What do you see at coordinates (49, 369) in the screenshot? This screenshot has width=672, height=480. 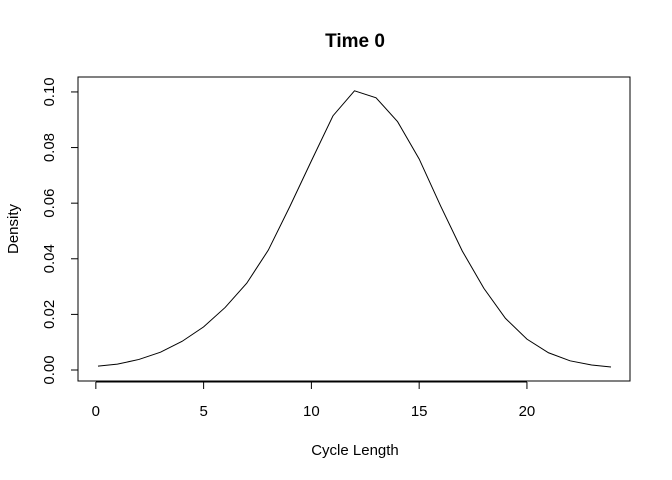 I see `y-tick-label: 0.00` at bounding box center [49, 369].